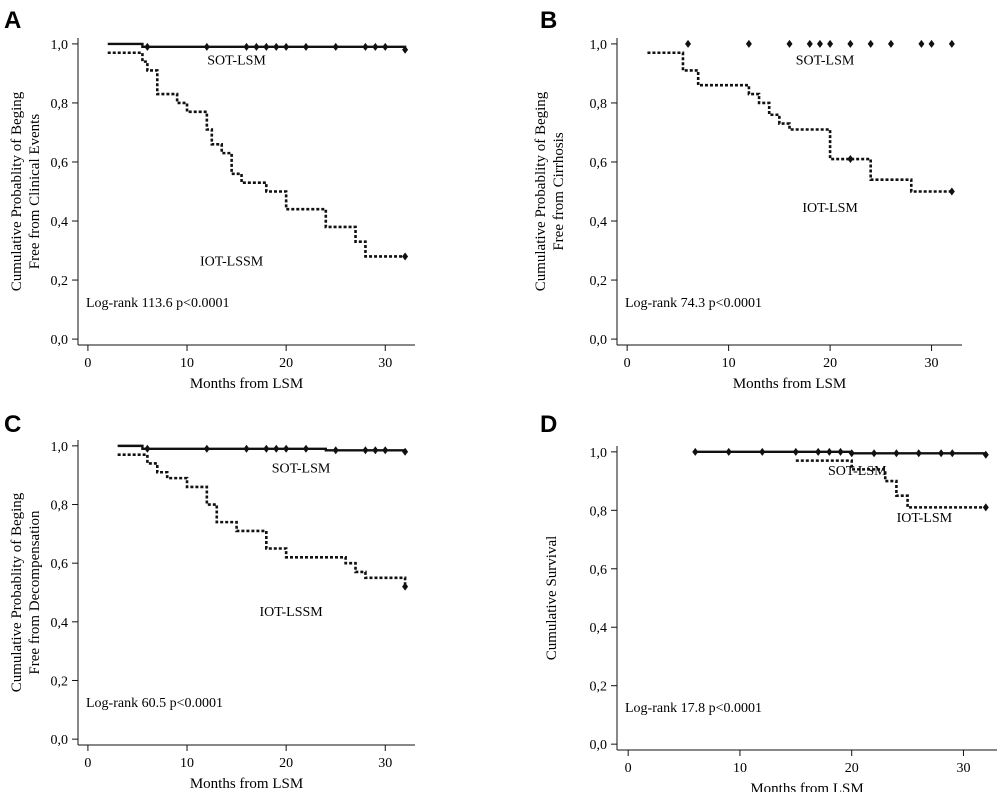  I want to click on y-axis-title-line: Free from Cirrhosis, so click(559, 191).